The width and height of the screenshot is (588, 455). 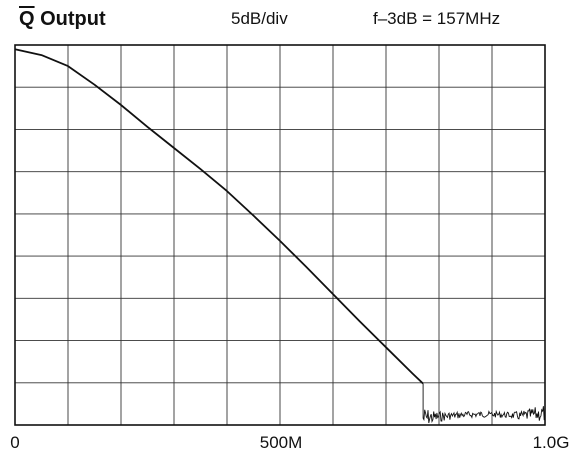 I want to click on chart-title: Q Output, so click(x=62, y=19).